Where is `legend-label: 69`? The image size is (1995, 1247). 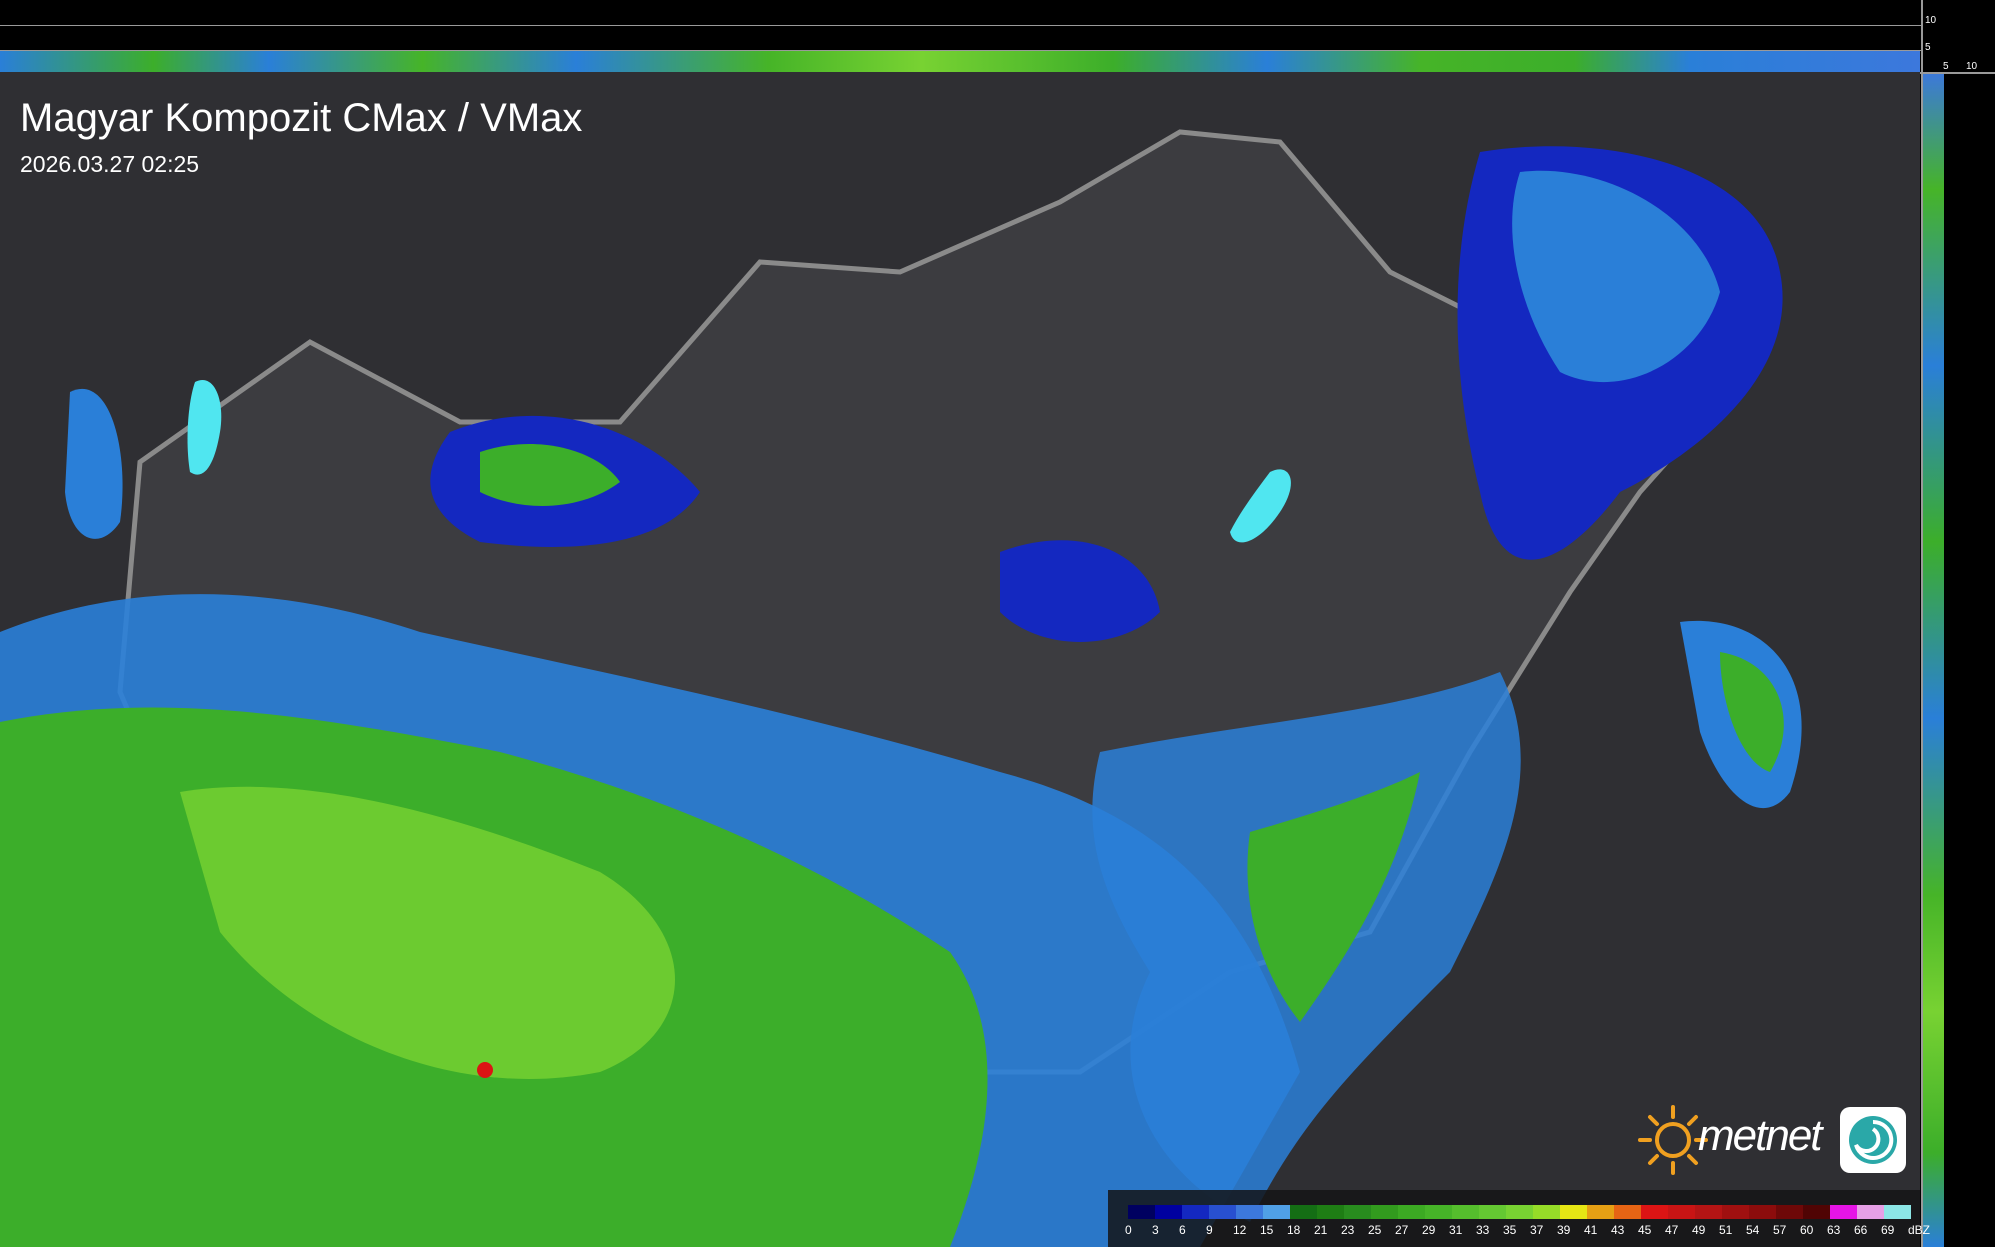 legend-label: 69 is located at coordinates (1888, 1230).